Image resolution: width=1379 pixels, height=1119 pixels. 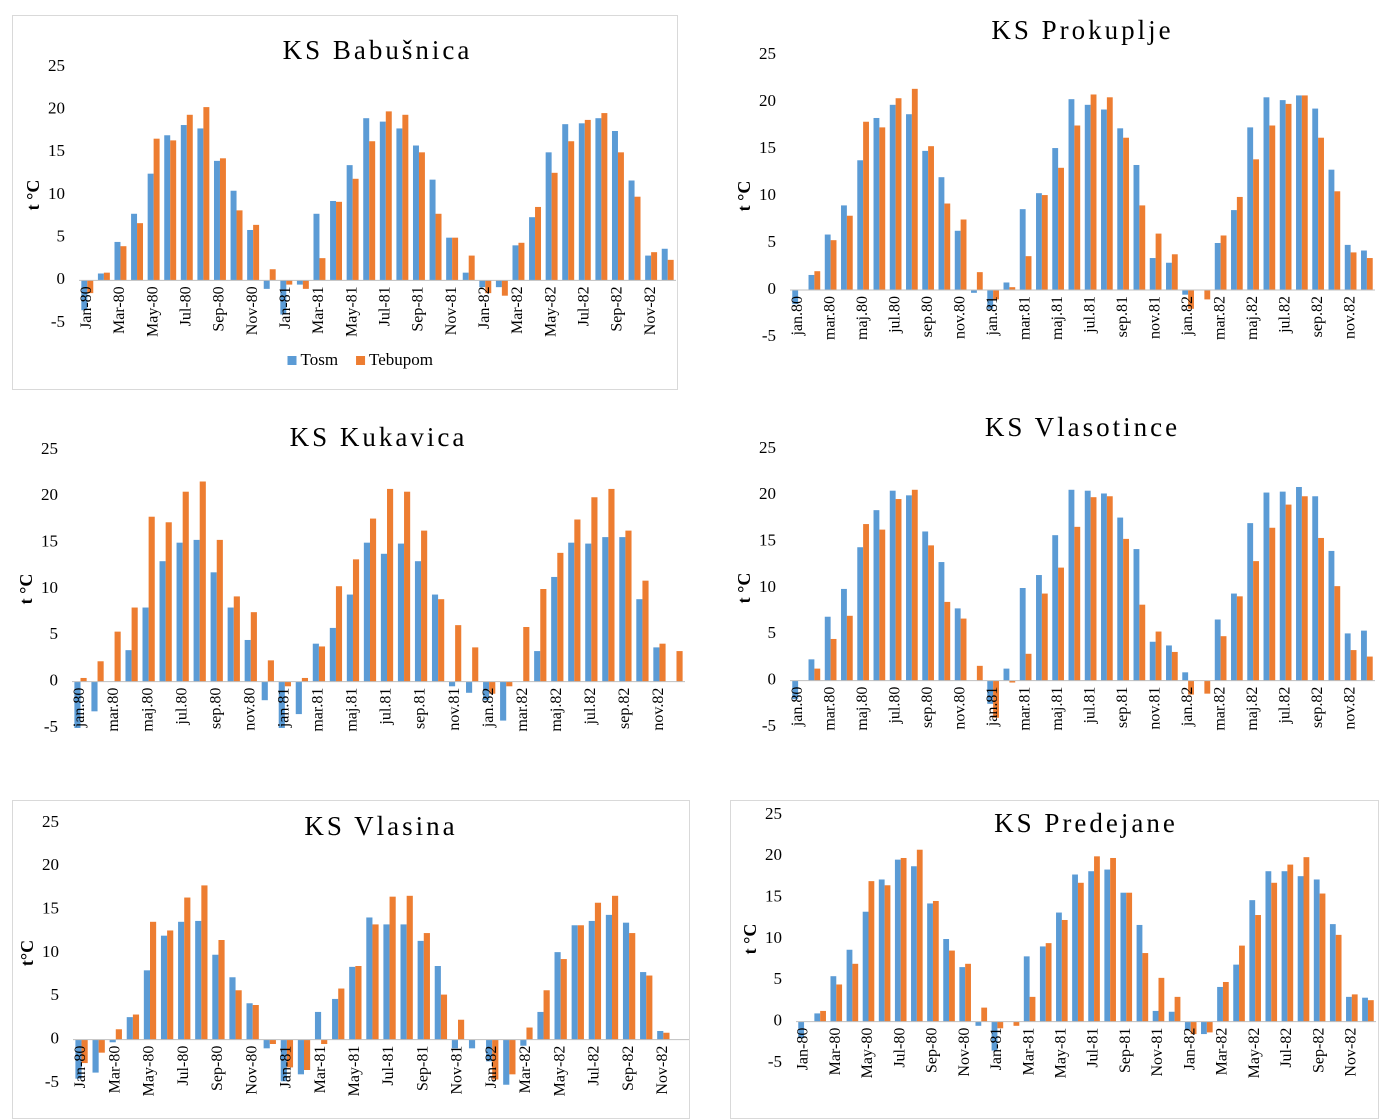 I want to click on x-tick-label: maj.81, so click(x=1057, y=709).